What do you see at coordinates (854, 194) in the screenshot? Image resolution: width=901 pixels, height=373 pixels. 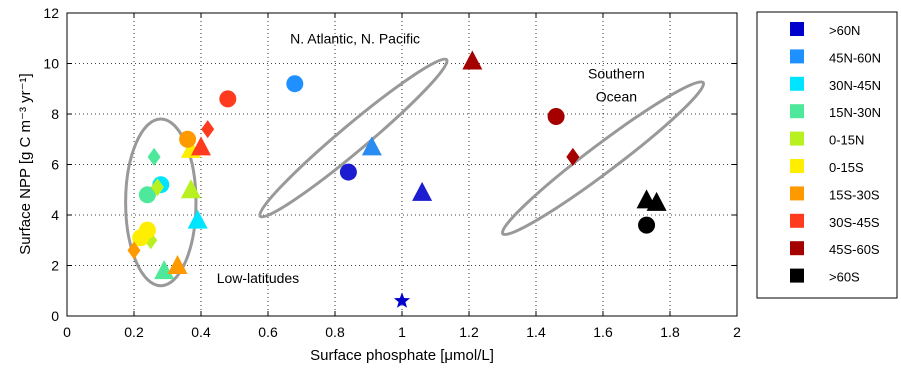 I see `legend-label: 15S-30S` at bounding box center [854, 194].